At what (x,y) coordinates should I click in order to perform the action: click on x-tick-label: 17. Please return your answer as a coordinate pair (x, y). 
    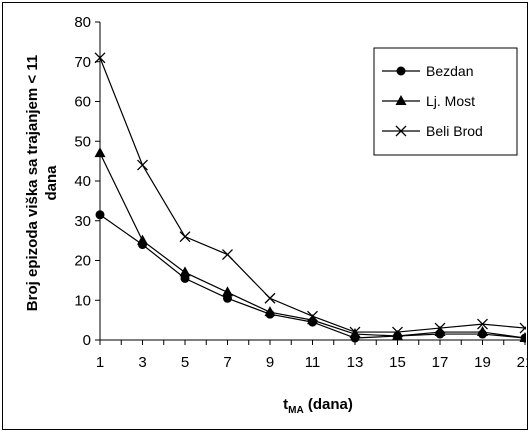
    Looking at the image, I should click on (440, 362).